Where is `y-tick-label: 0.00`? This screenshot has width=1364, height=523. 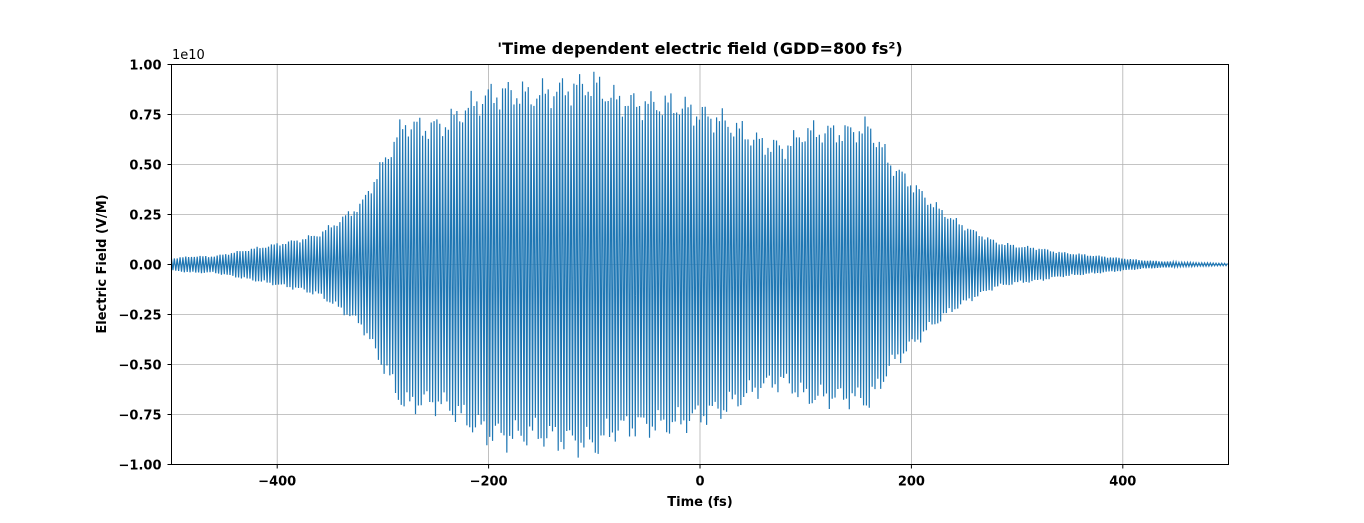 y-tick-label: 0.00 is located at coordinates (145, 266).